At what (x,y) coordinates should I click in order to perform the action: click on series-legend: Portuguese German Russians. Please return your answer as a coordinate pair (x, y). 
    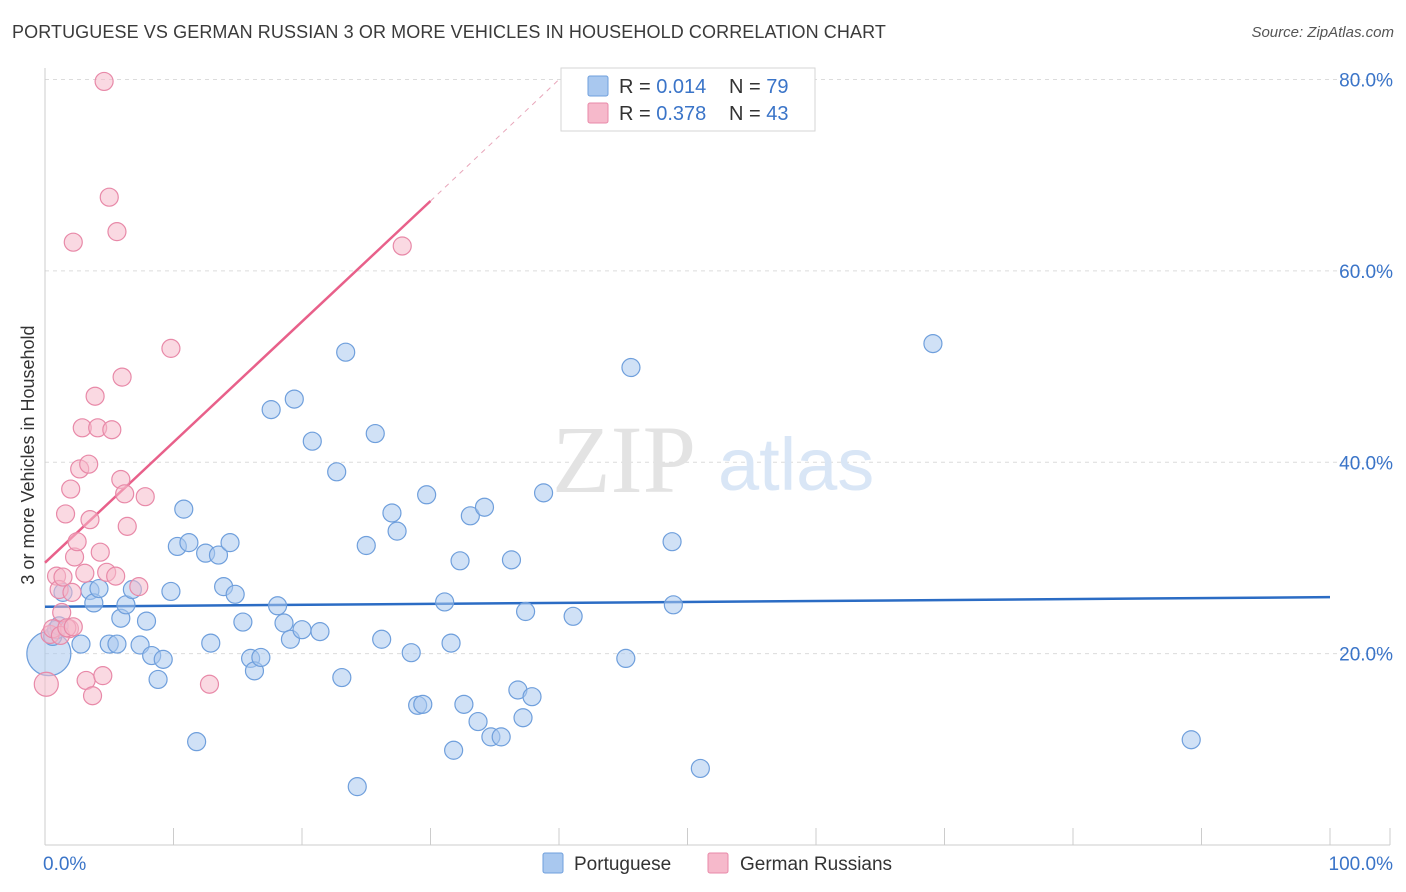
    Looking at the image, I should click on (717, 863).